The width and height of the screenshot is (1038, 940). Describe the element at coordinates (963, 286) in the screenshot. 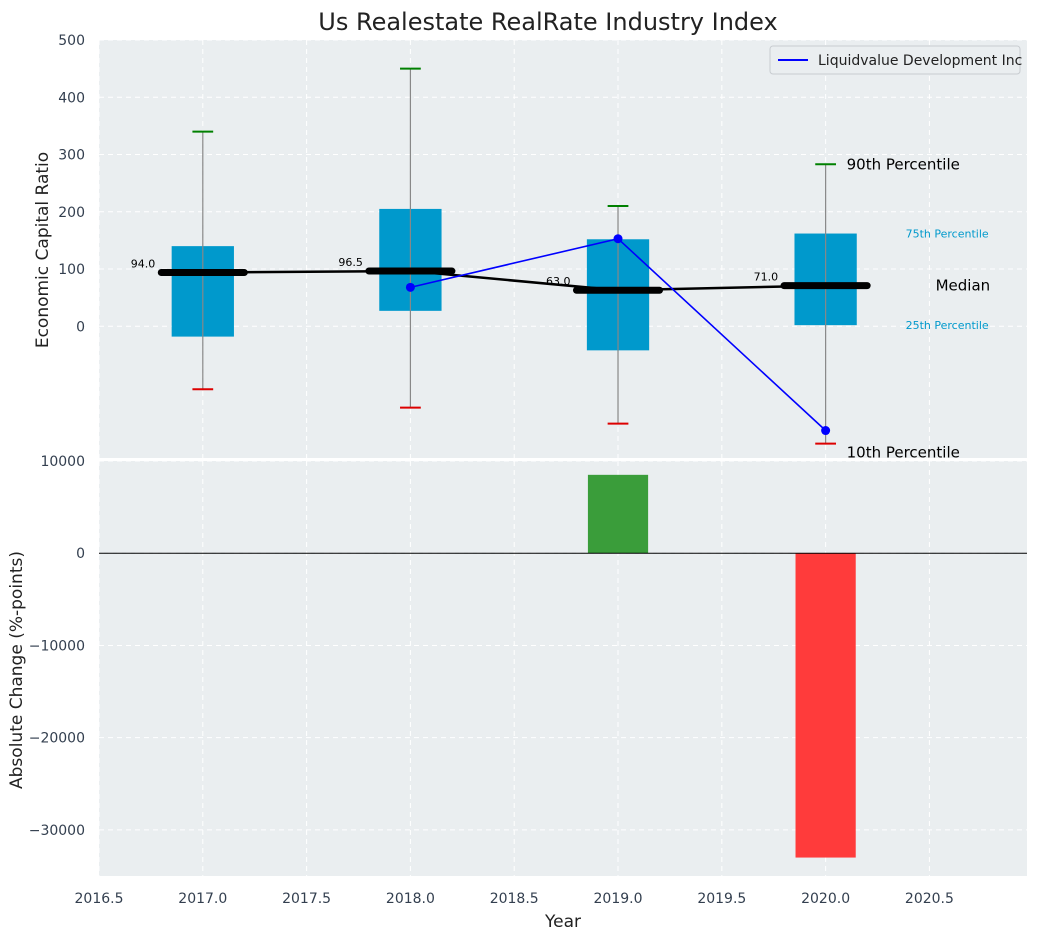

I see `label-median: Median` at that location.